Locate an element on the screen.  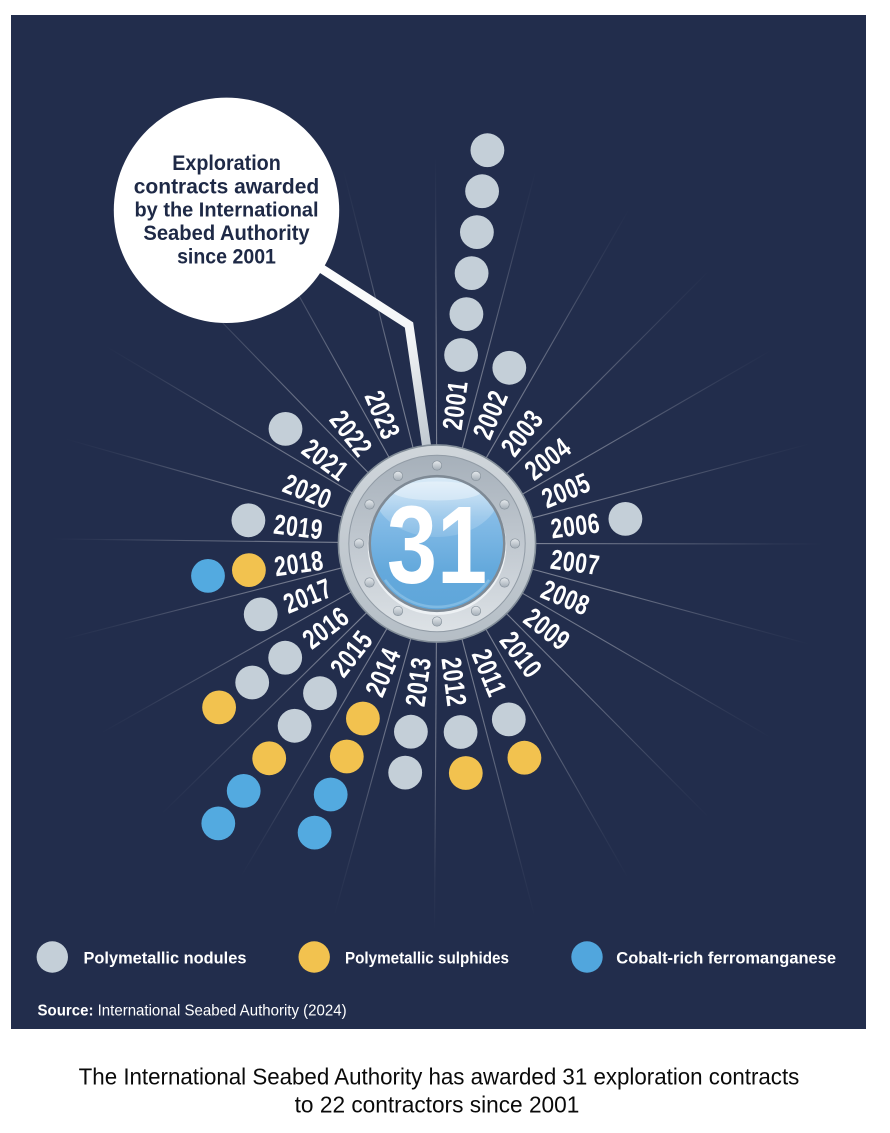
svg-text: Polymetallic sulphides is located at coordinates (427, 958).